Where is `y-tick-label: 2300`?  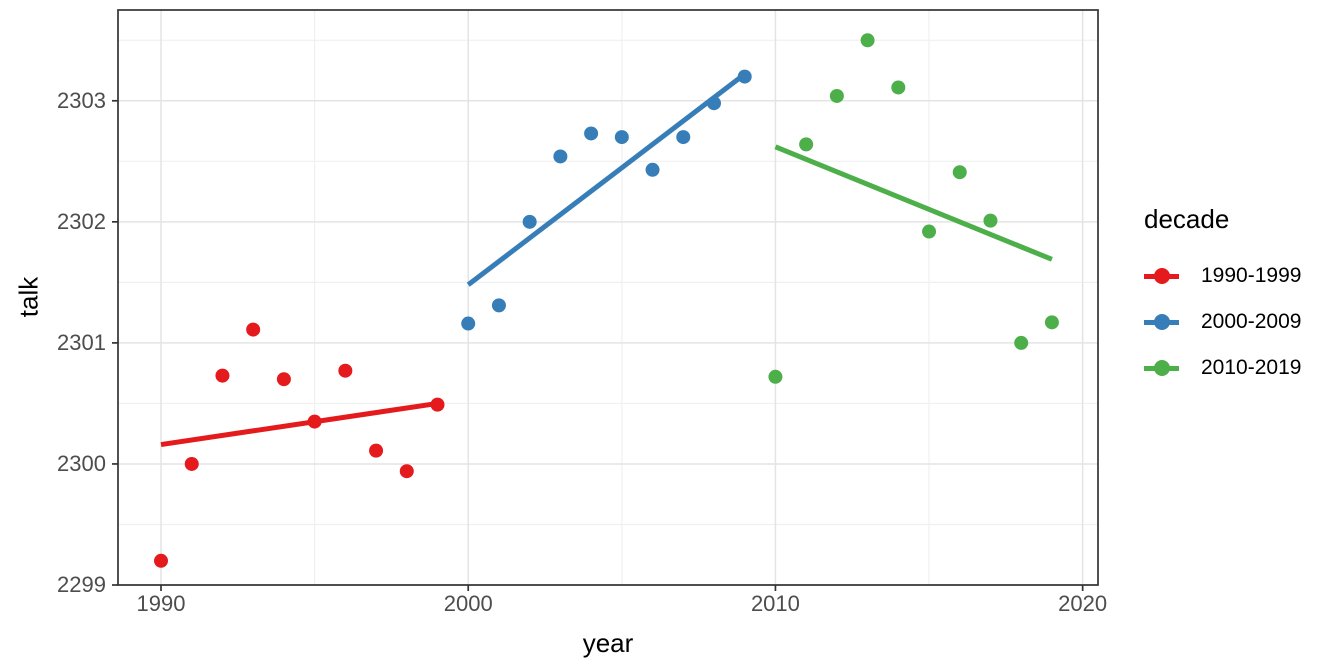 y-tick-label: 2300 is located at coordinates (81, 463).